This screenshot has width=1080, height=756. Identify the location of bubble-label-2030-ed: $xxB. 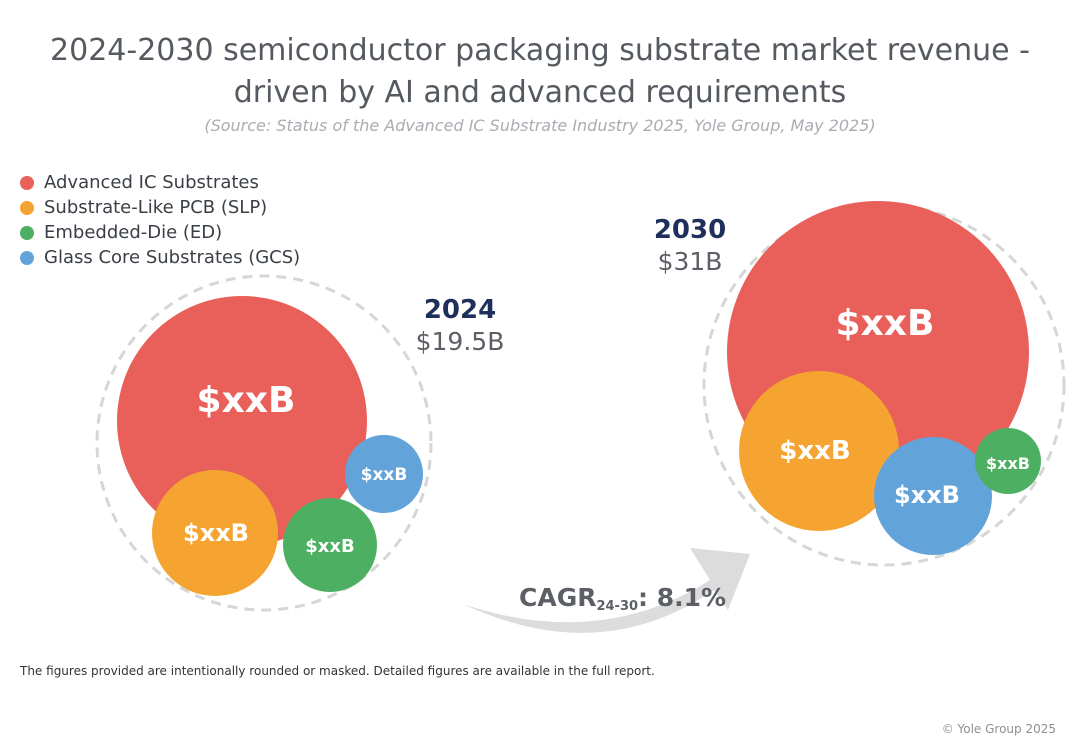
(1008, 463).